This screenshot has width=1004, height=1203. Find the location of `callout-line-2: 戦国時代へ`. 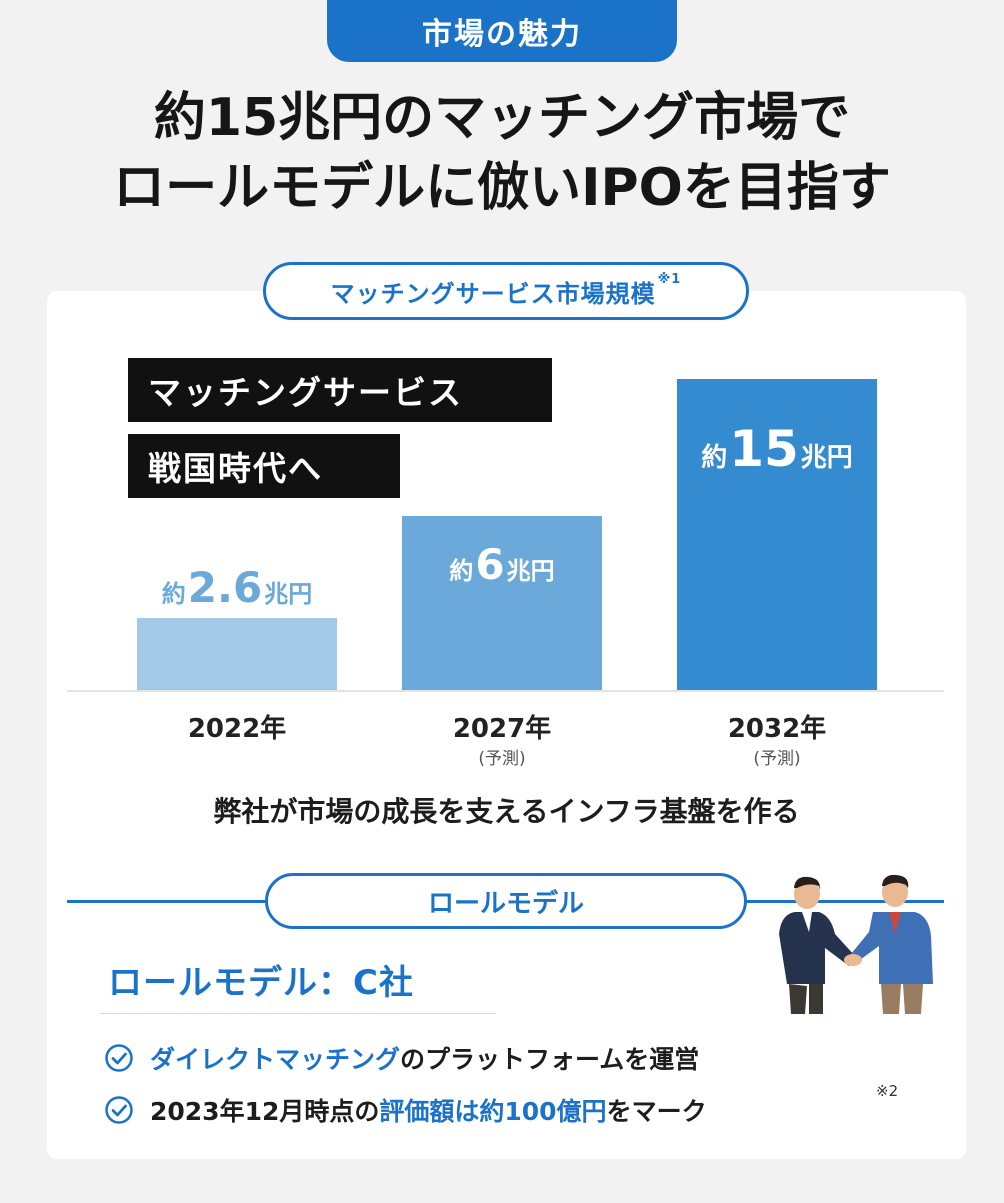

callout-line-2: 戦国時代へ is located at coordinates (264, 466).